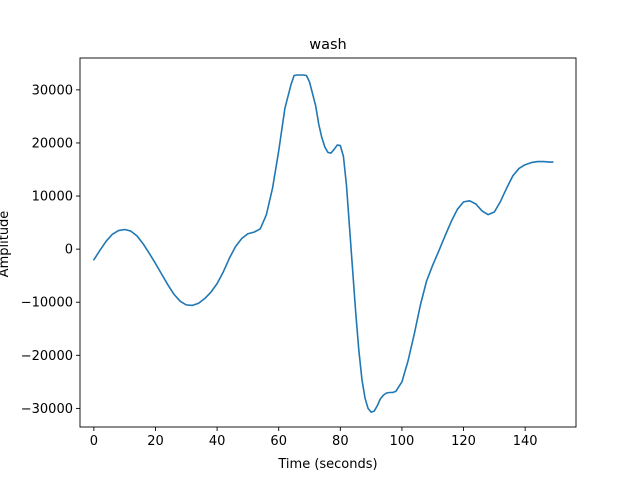 This screenshot has width=640, height=480. What do you see at coordinates (402, 441) in the screenshot?
I see `x-tick-label: 100` at bounding box center [402, 441].